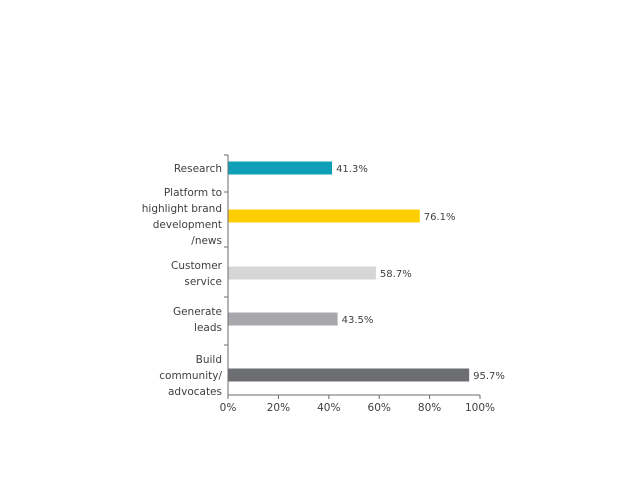  Describe the element at coordinates (203, 282) in the screenshot. I see `category-label-line: service` at that location.